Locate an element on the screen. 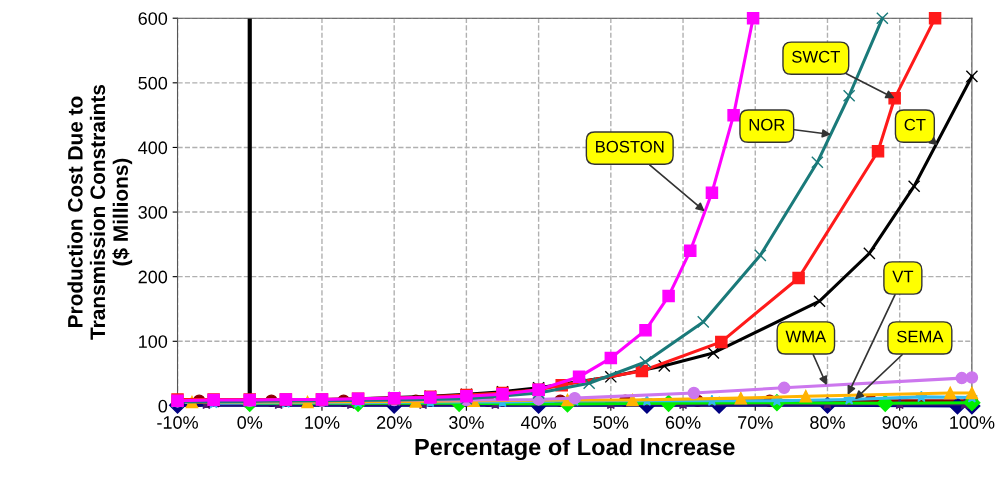 This screenshot has height=492, width=1003. x-tick-label: -10% is located at coordinates (177, 422).